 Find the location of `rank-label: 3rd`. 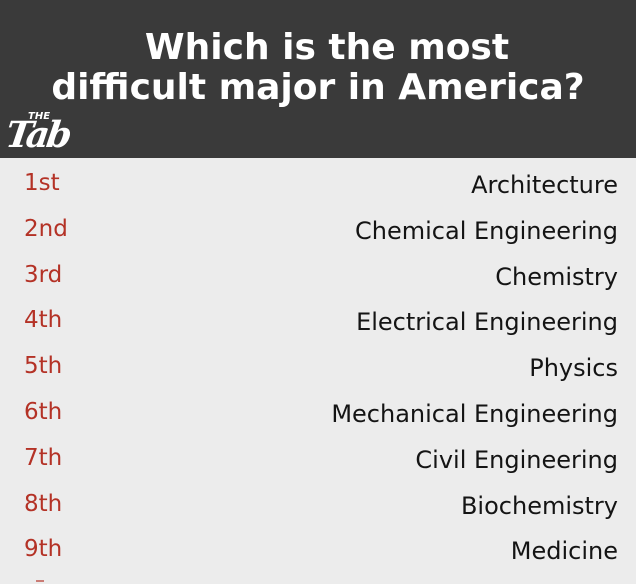

rank-label: 3rd is located at coordinates (43, 274).